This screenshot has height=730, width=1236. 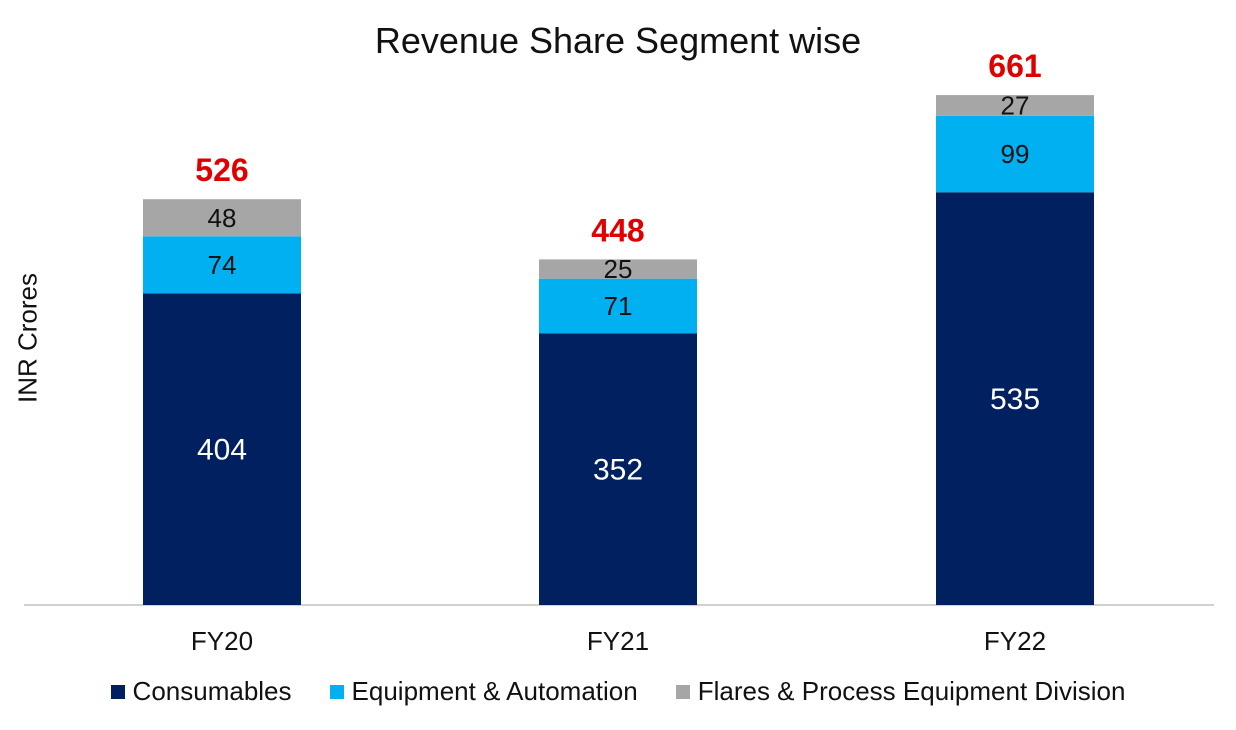 I want to click on x-tick-label-fy21: FY21, so click(x=618, y=641).